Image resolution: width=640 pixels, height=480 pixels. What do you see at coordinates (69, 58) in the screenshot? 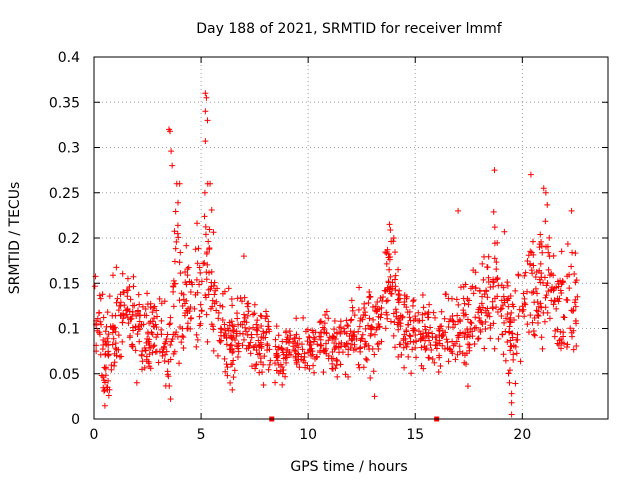
I see `y-tick-label: 0.4` at bounding box center [69, 58].